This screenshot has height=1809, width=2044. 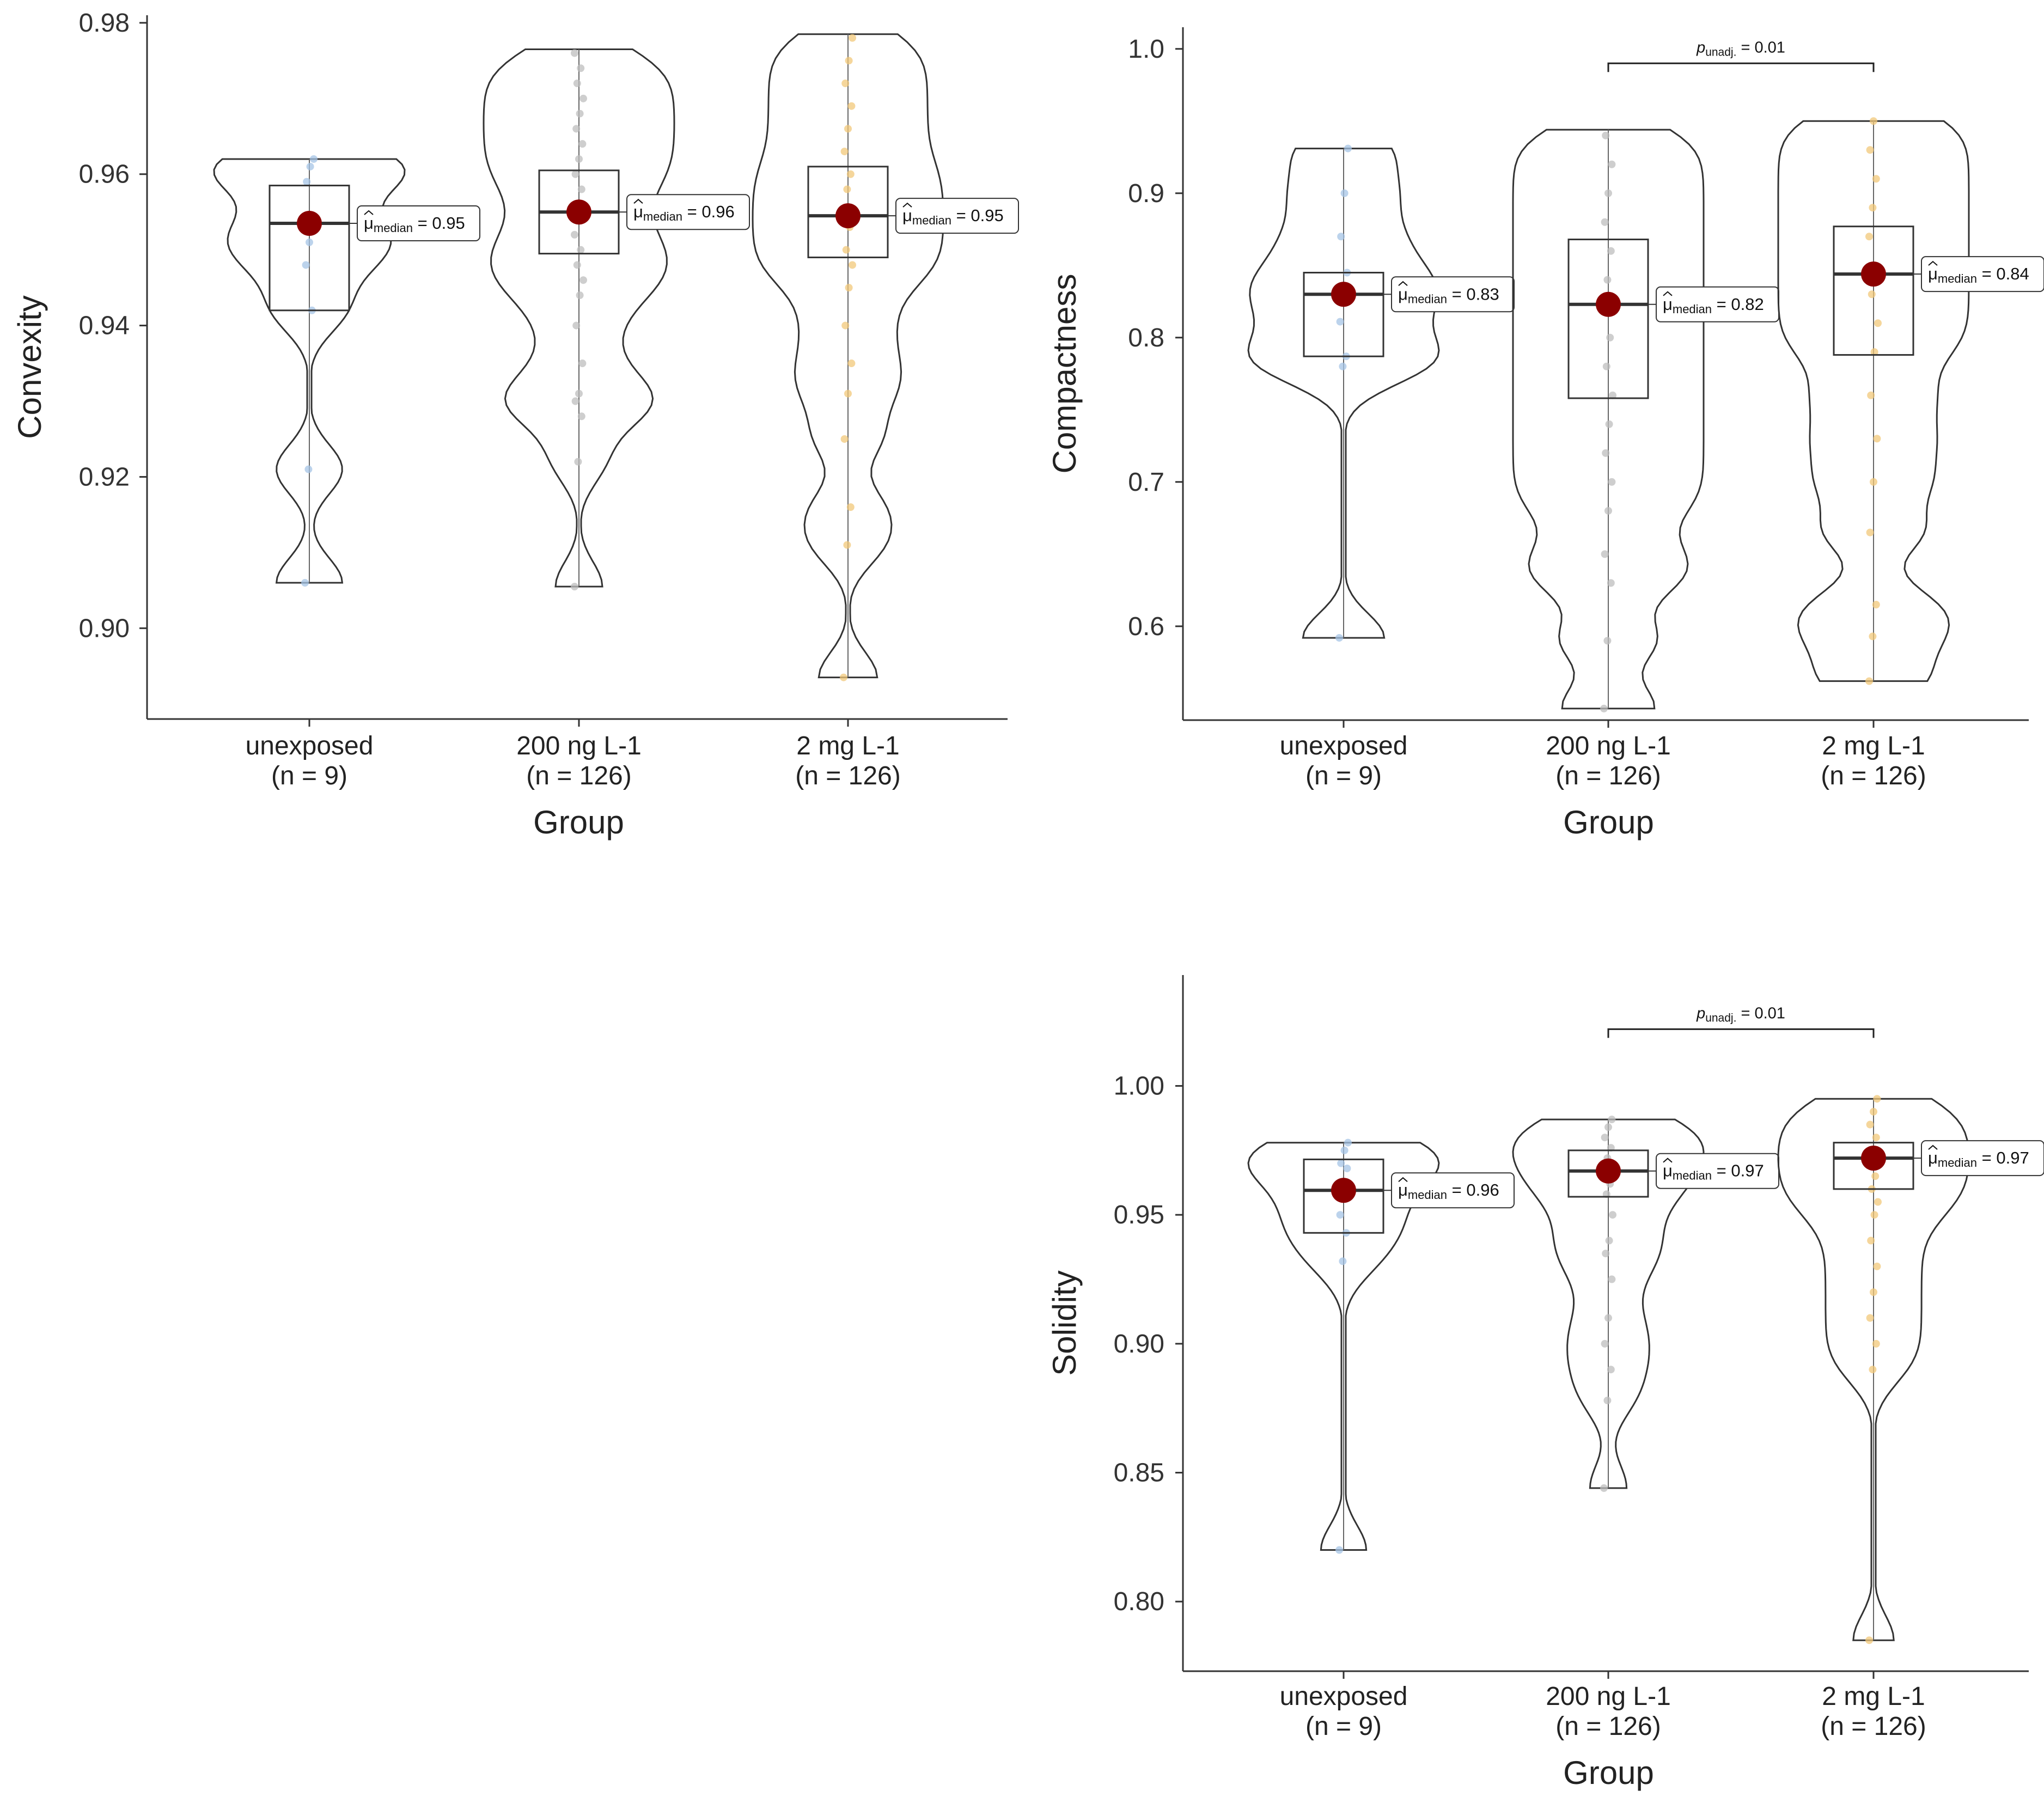 What do you see at coordinates (1741, 1033) in the screenshot?
I see `significance-bracket` at bounding box center [1741, 1033].